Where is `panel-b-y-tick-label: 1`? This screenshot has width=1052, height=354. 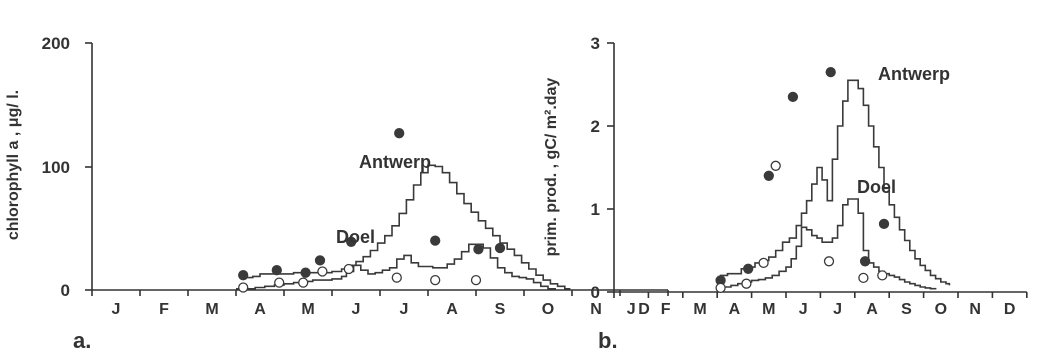
panel-b-y-tick-label: 1 is located at coordinates (595, 209).